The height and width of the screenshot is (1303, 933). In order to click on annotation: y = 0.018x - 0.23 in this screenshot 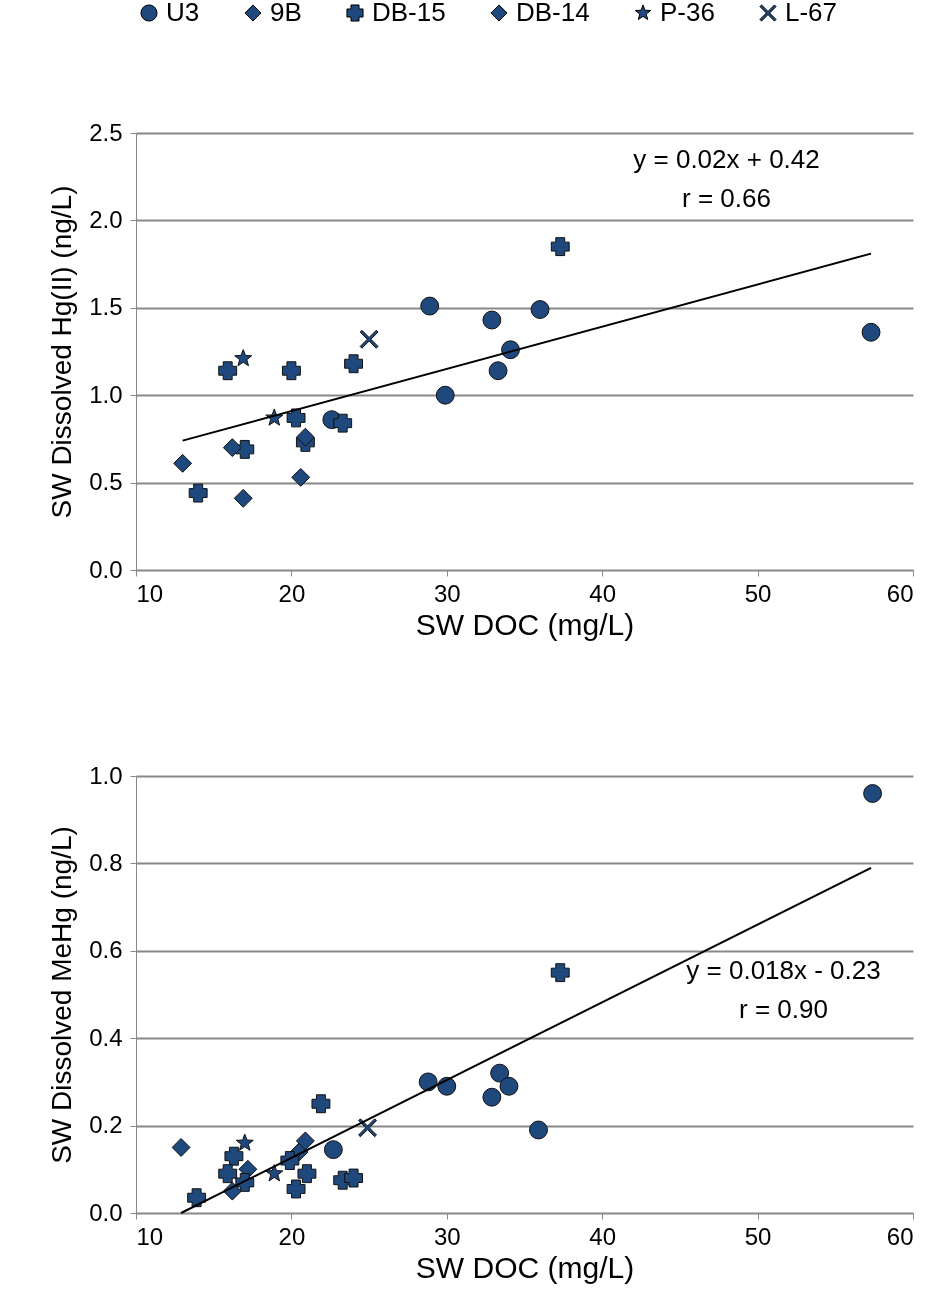, I will do `click(783, 970)`.